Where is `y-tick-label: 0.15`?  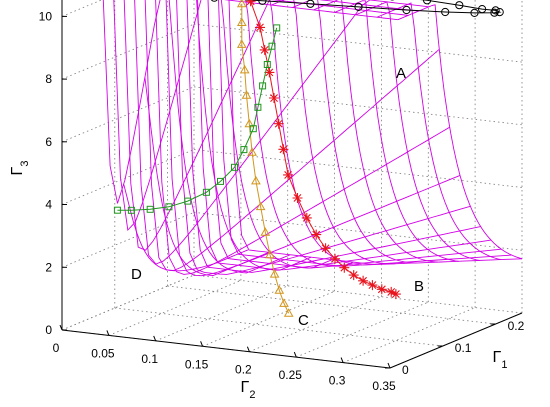 y-tick-label: 0.15 is located at coordinates (197, 364).